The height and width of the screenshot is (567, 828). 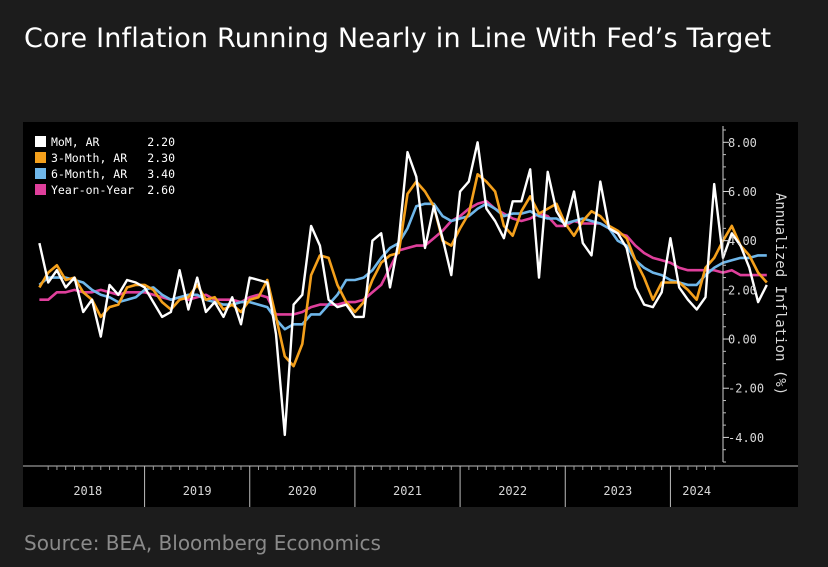 What do you see at coordinates (161, 174) in the screenshot?
I see `legend-value: 3.40` at bounding box center [161, 174].